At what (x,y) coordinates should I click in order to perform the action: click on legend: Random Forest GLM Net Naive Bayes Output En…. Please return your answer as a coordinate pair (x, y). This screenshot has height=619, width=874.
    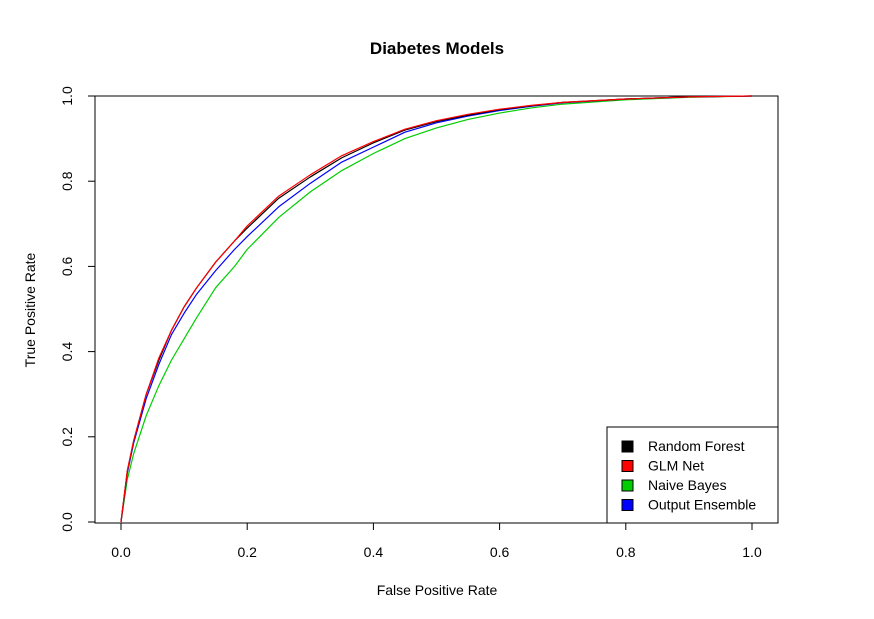
    Looking at the image, I should click on (692, 475).